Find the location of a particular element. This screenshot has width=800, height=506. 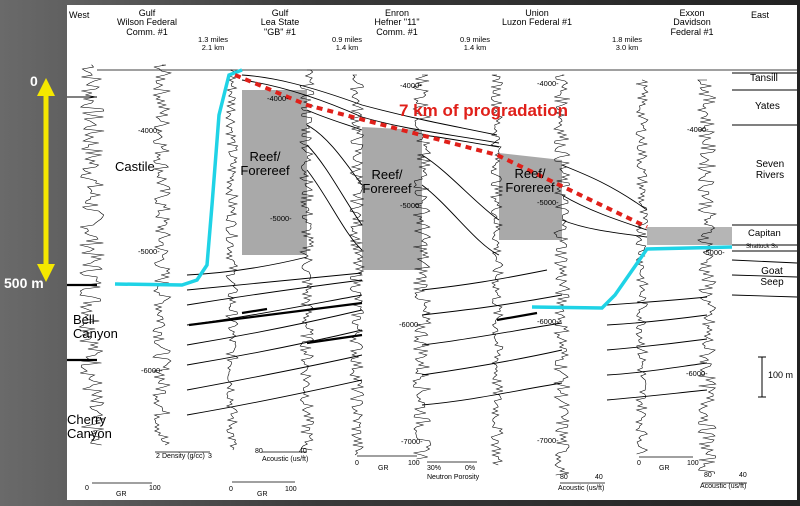

unit-bell-canyon: Bell Canyon is located at coordinates (95, 326).